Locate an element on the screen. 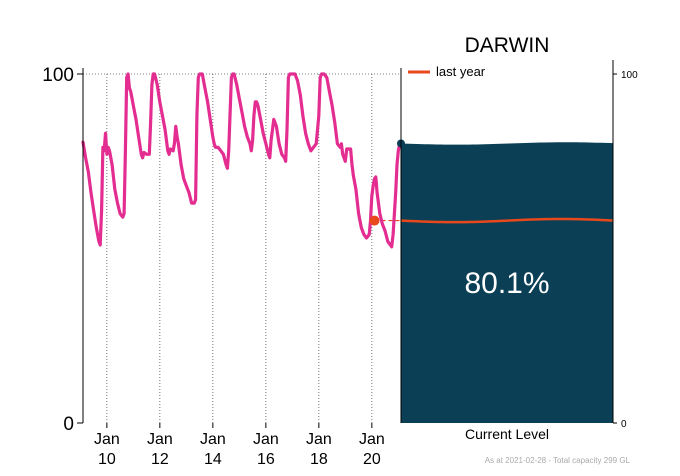 Image resolution: width=680 pixels, height=476 pixels. x-tick-label-day-14: 14 is located at coordinates (213, 459).